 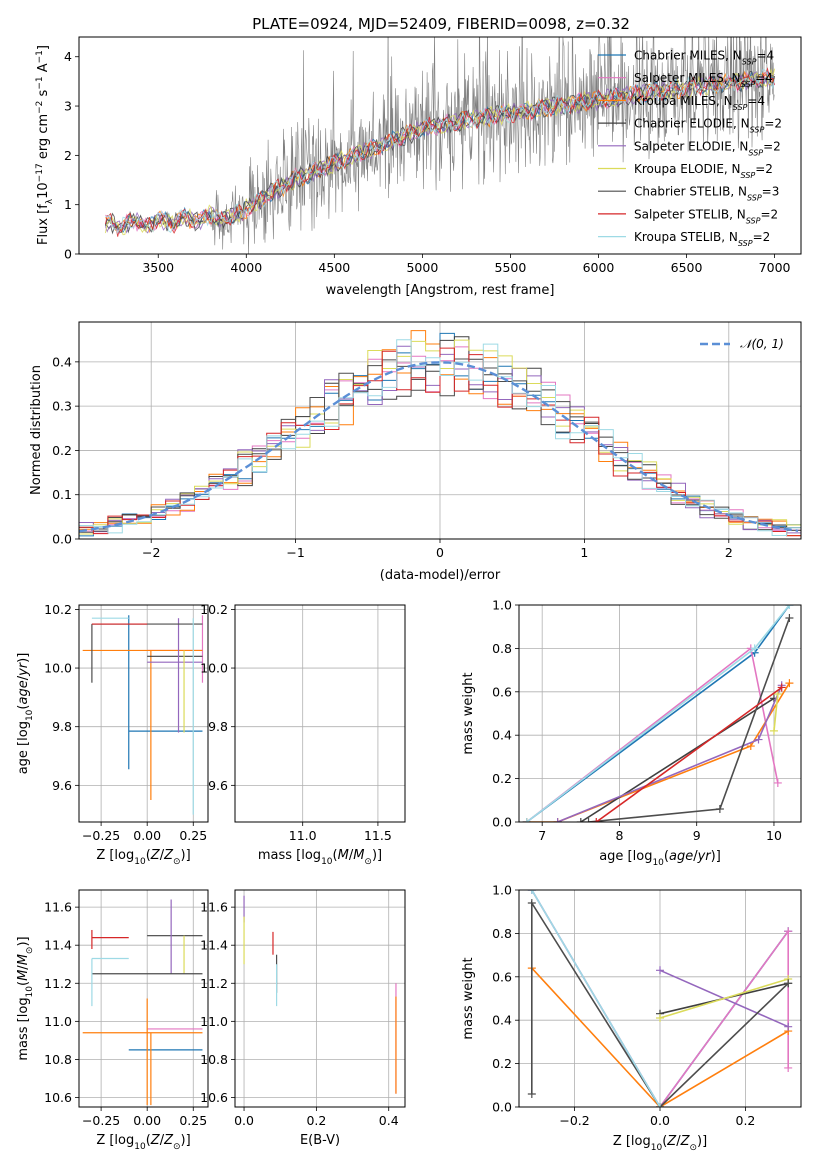 I want to click on legend-label-5: Kroupa ELODIE, NSSP=2, so click(x=703, y=171).